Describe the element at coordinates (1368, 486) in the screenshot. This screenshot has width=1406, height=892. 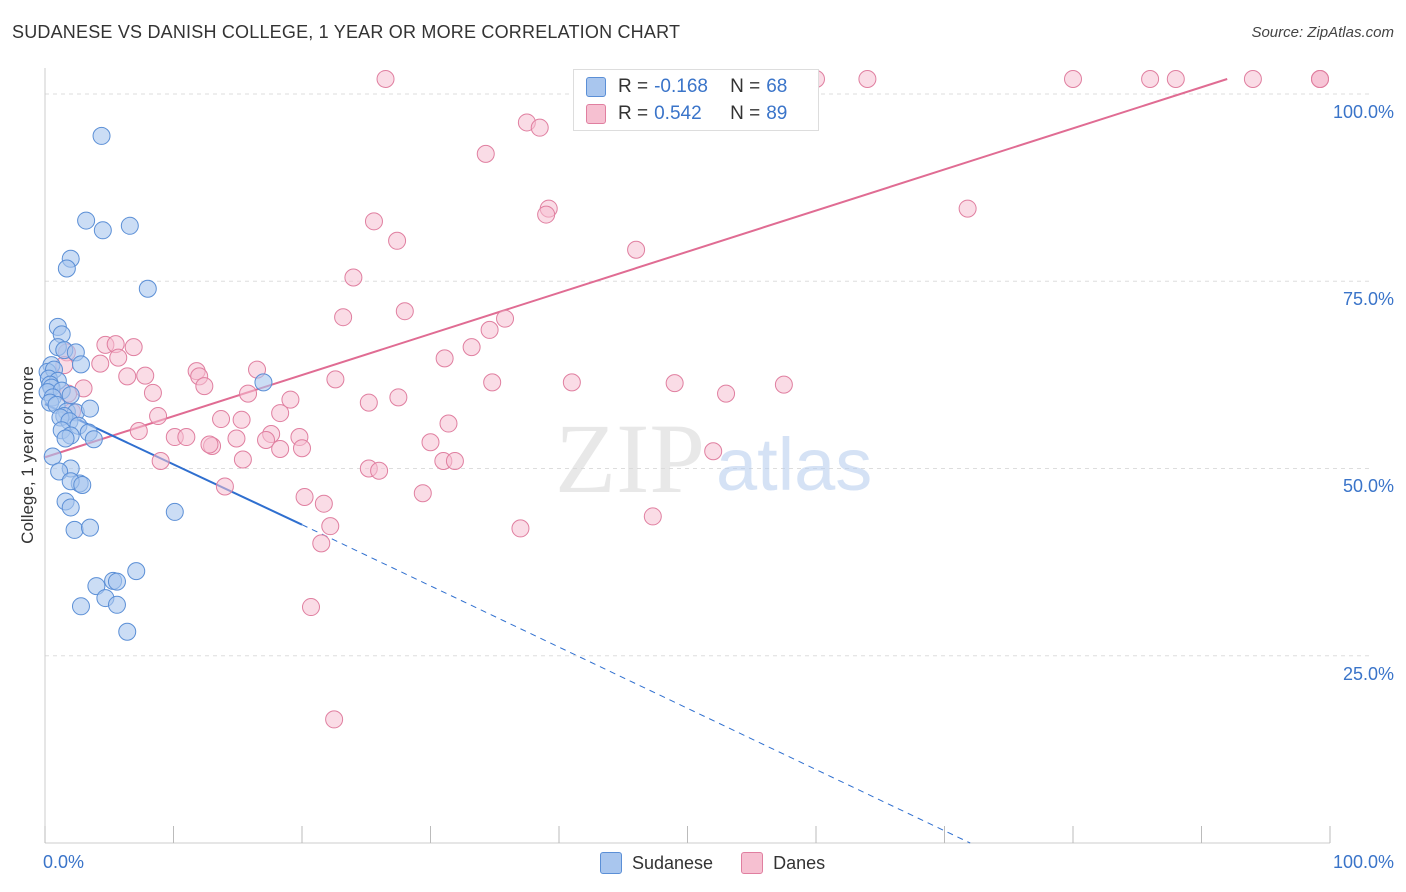
I see `y-tick-label: 50.0%` at that location.